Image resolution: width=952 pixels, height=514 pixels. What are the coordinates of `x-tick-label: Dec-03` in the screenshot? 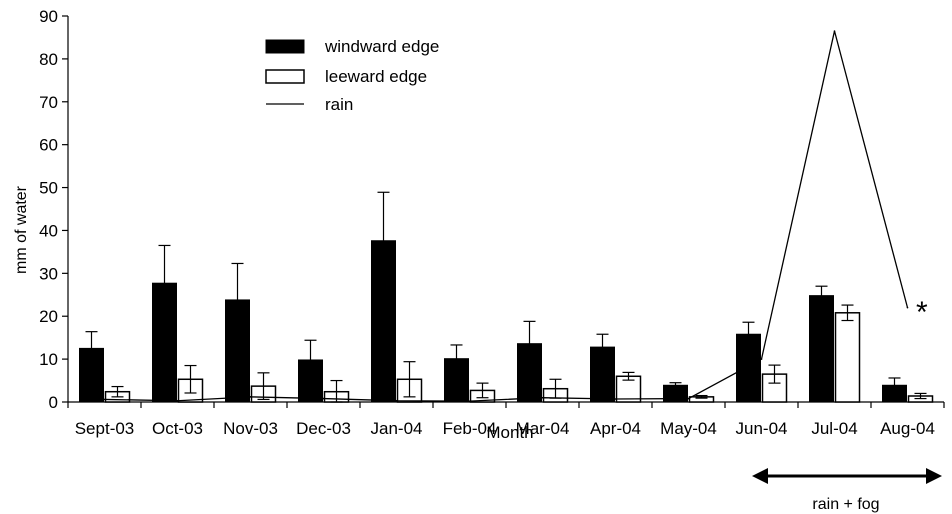 It's located at (323, 428).